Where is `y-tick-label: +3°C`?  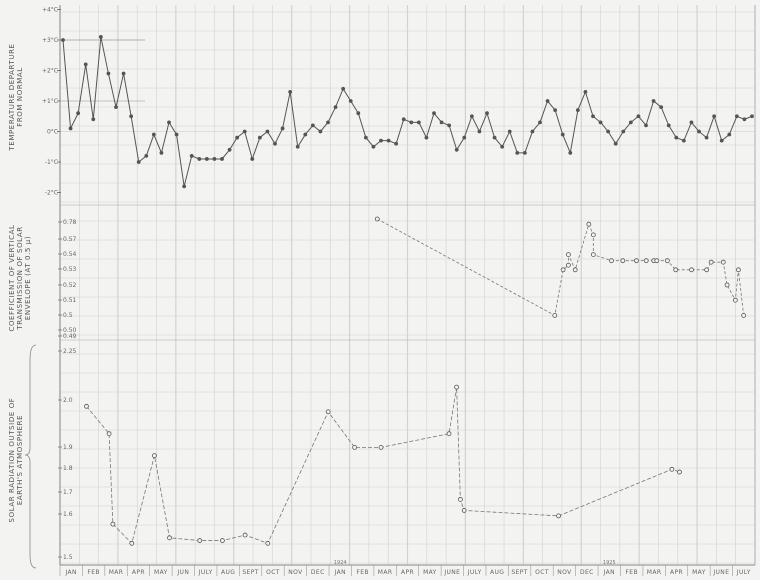
y-tick-label: +3°C is located at coordinates (50, 40).